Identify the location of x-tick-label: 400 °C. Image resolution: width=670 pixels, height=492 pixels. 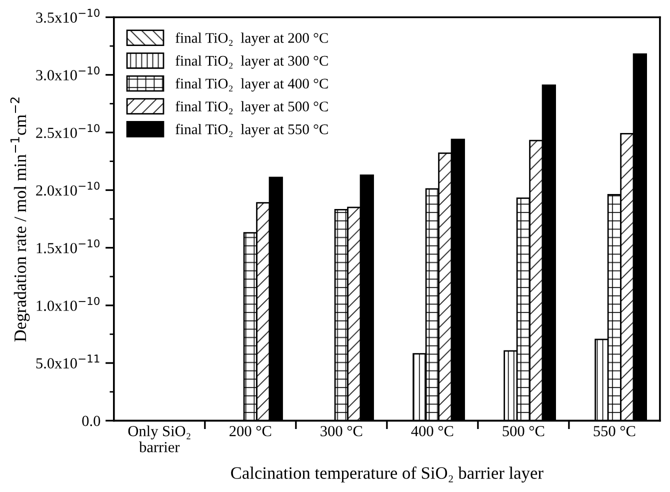
(432, 431).